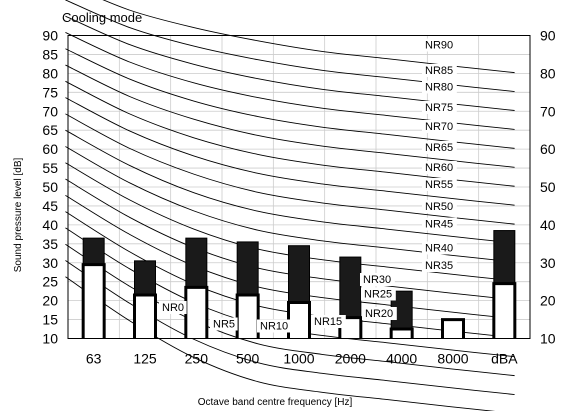 This screenshot has width=567, height=411. I want to click on left-y-axis: 10 15 20 25 30 35 40 45 50 55 60 65 70 75 80 85 90, so click(50, 187).